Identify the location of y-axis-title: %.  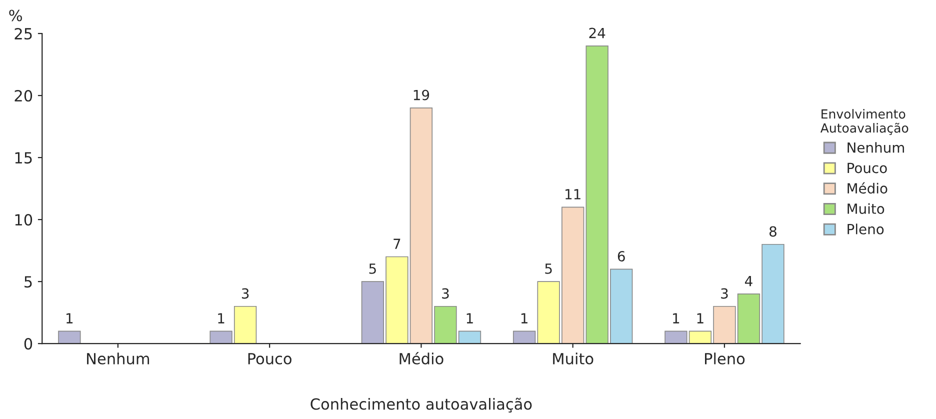
(15, 16).